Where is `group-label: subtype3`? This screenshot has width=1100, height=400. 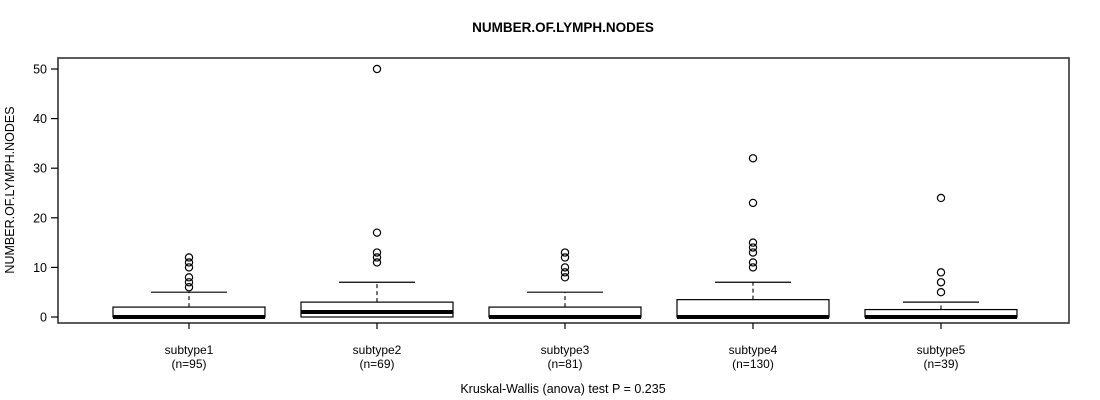
group-label: subtype3 is located at coordinates (565, 350).